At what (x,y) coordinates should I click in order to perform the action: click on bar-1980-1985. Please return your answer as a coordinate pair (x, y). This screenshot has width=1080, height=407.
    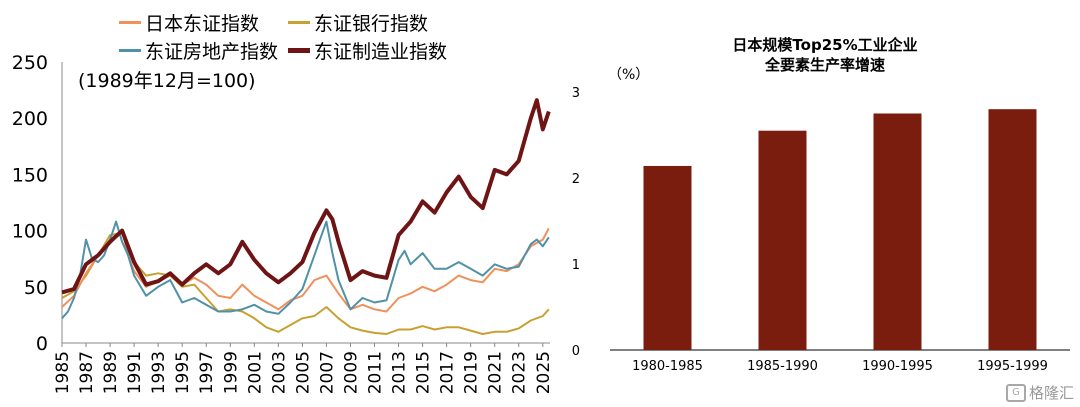
    Looking at the image, I should click on (667, 257).